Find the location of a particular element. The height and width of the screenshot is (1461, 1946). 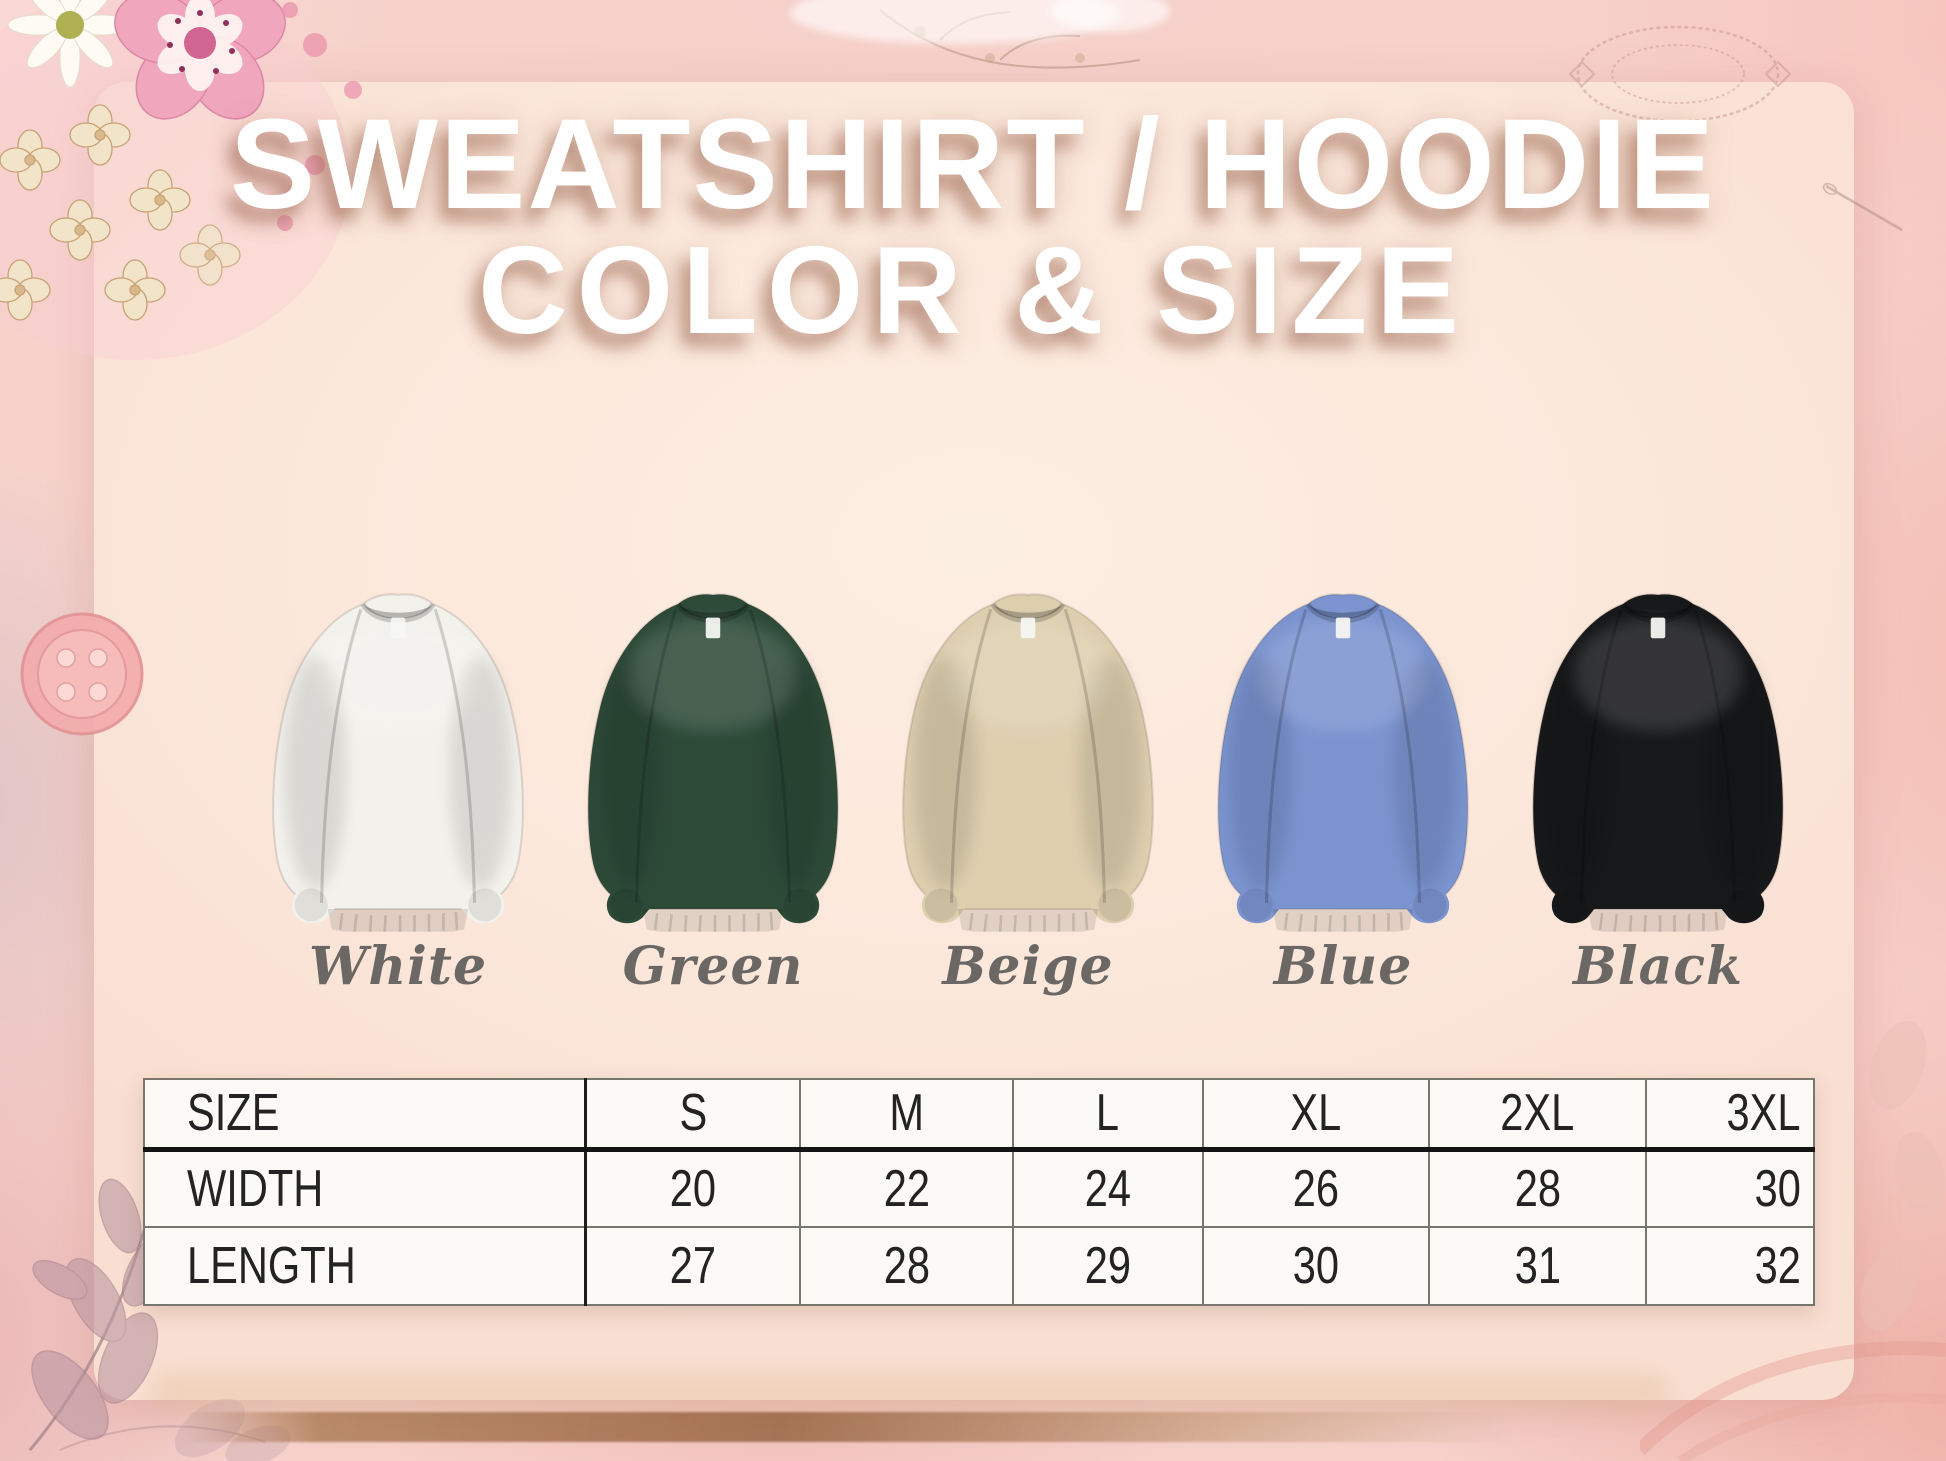

product-figure-beige: Beige is located at coordinates (1028, 786).